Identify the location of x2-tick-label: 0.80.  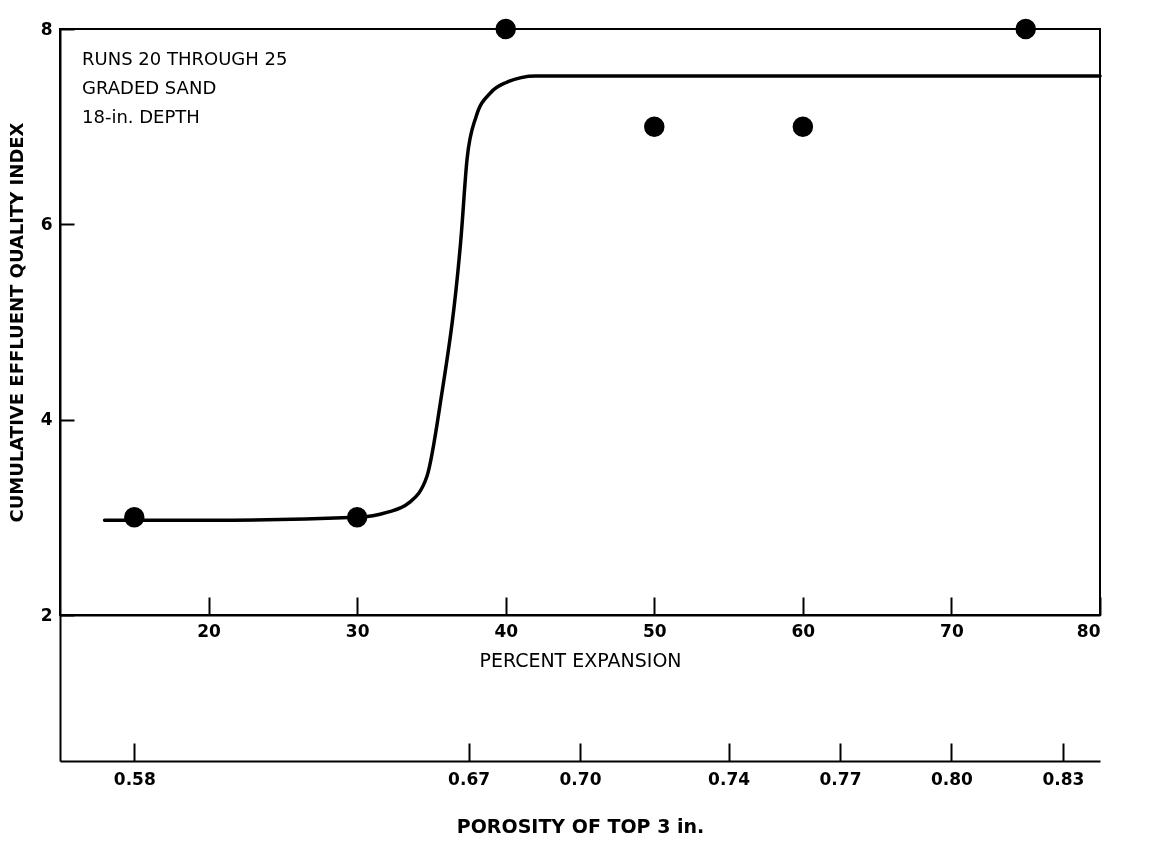
(952, 778).